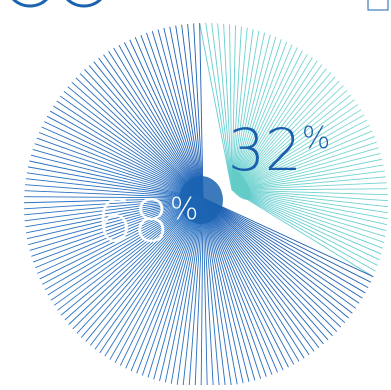  Describe the element at coordinates (316, 138) in the screenshot. I see `slice-small-unit: %` at that location.